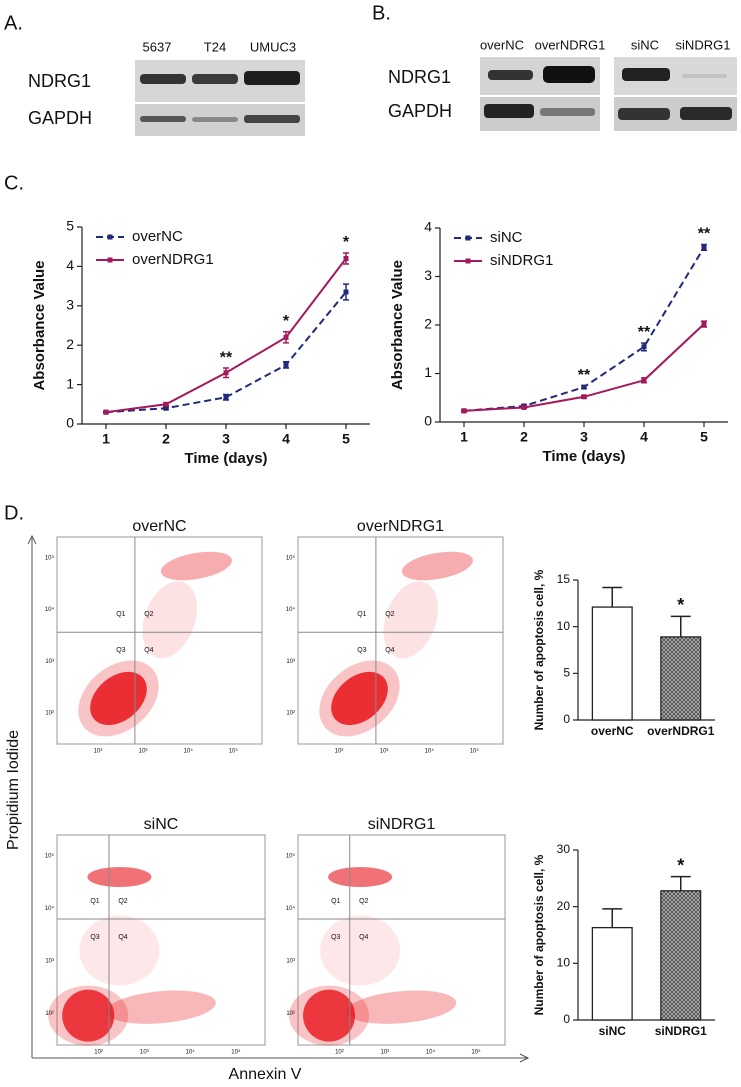 This screenshot has width=741, height=1087. I want to click on x-tick-label: siNC, so click(613, 1031).